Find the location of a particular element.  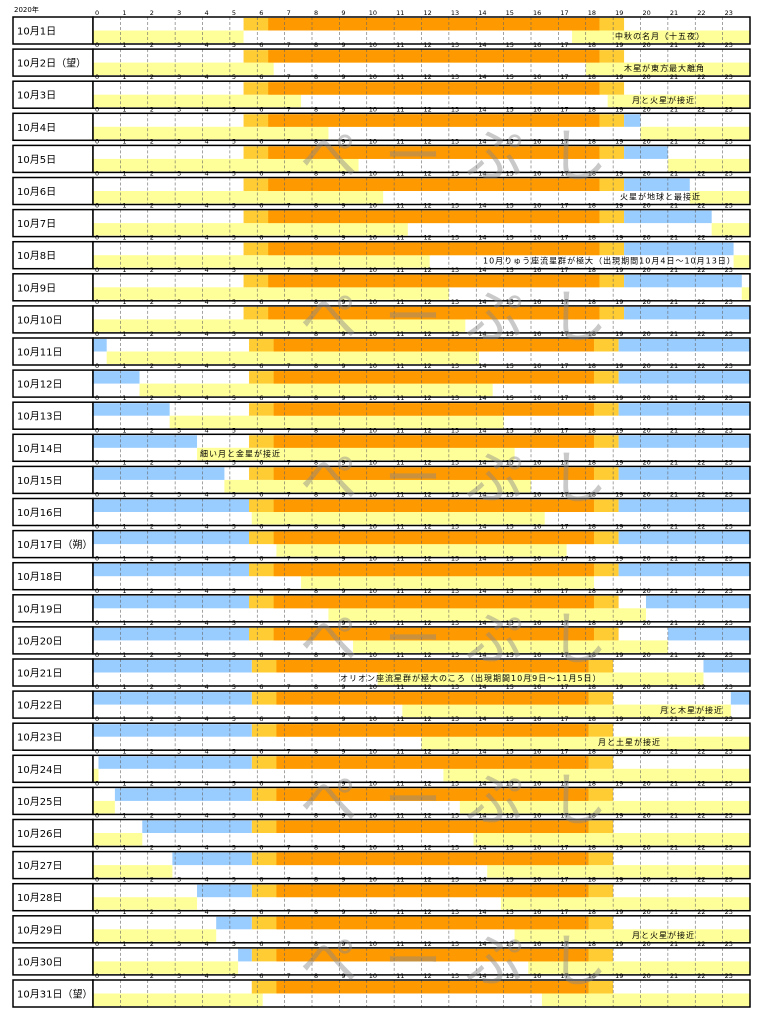

daylight-bar is located at coordinates (432, 794).